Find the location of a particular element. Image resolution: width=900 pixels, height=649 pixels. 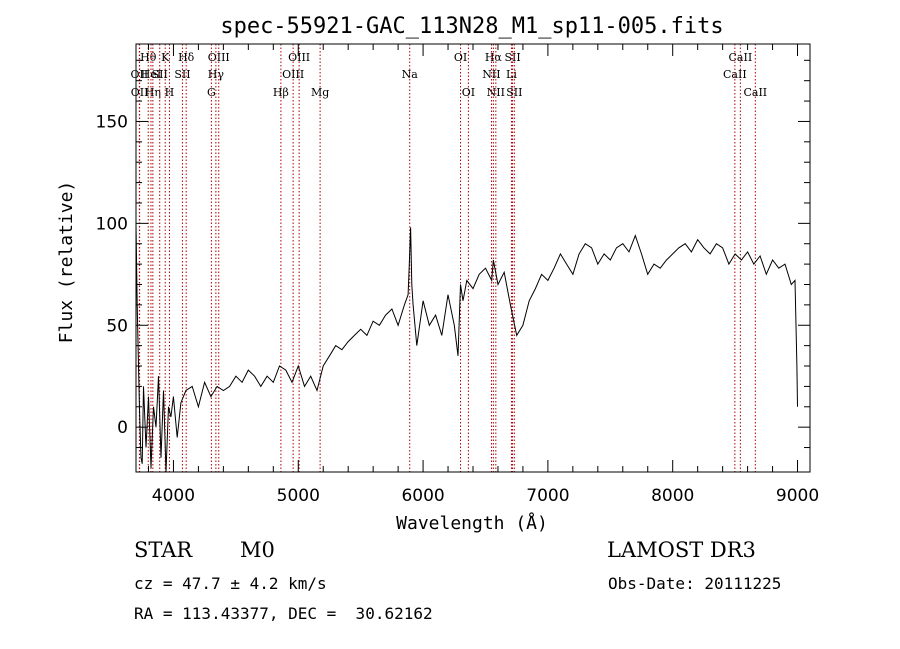

line-label: G is located at coordinates (211, 92).